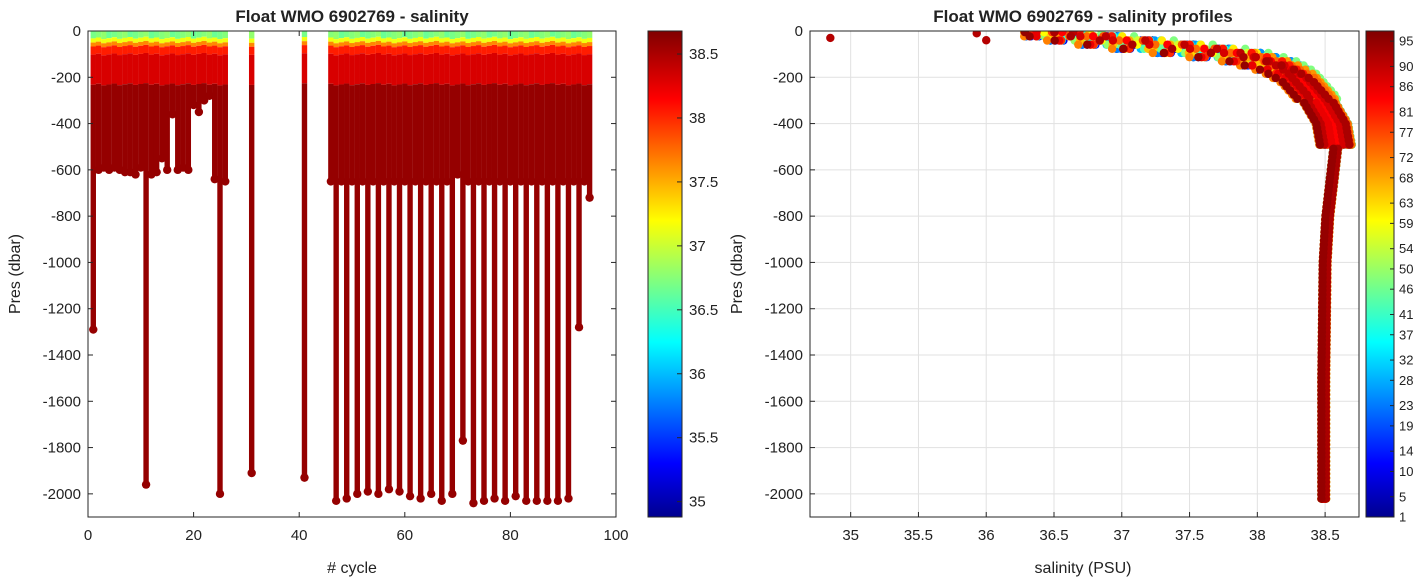 The height and width of the screenshot is (581, 1428). What do you see at coordinates (1406, 41) in the screenshot?
I see `colorbar-tick-label: 95` at bounding box center [1406, 41].